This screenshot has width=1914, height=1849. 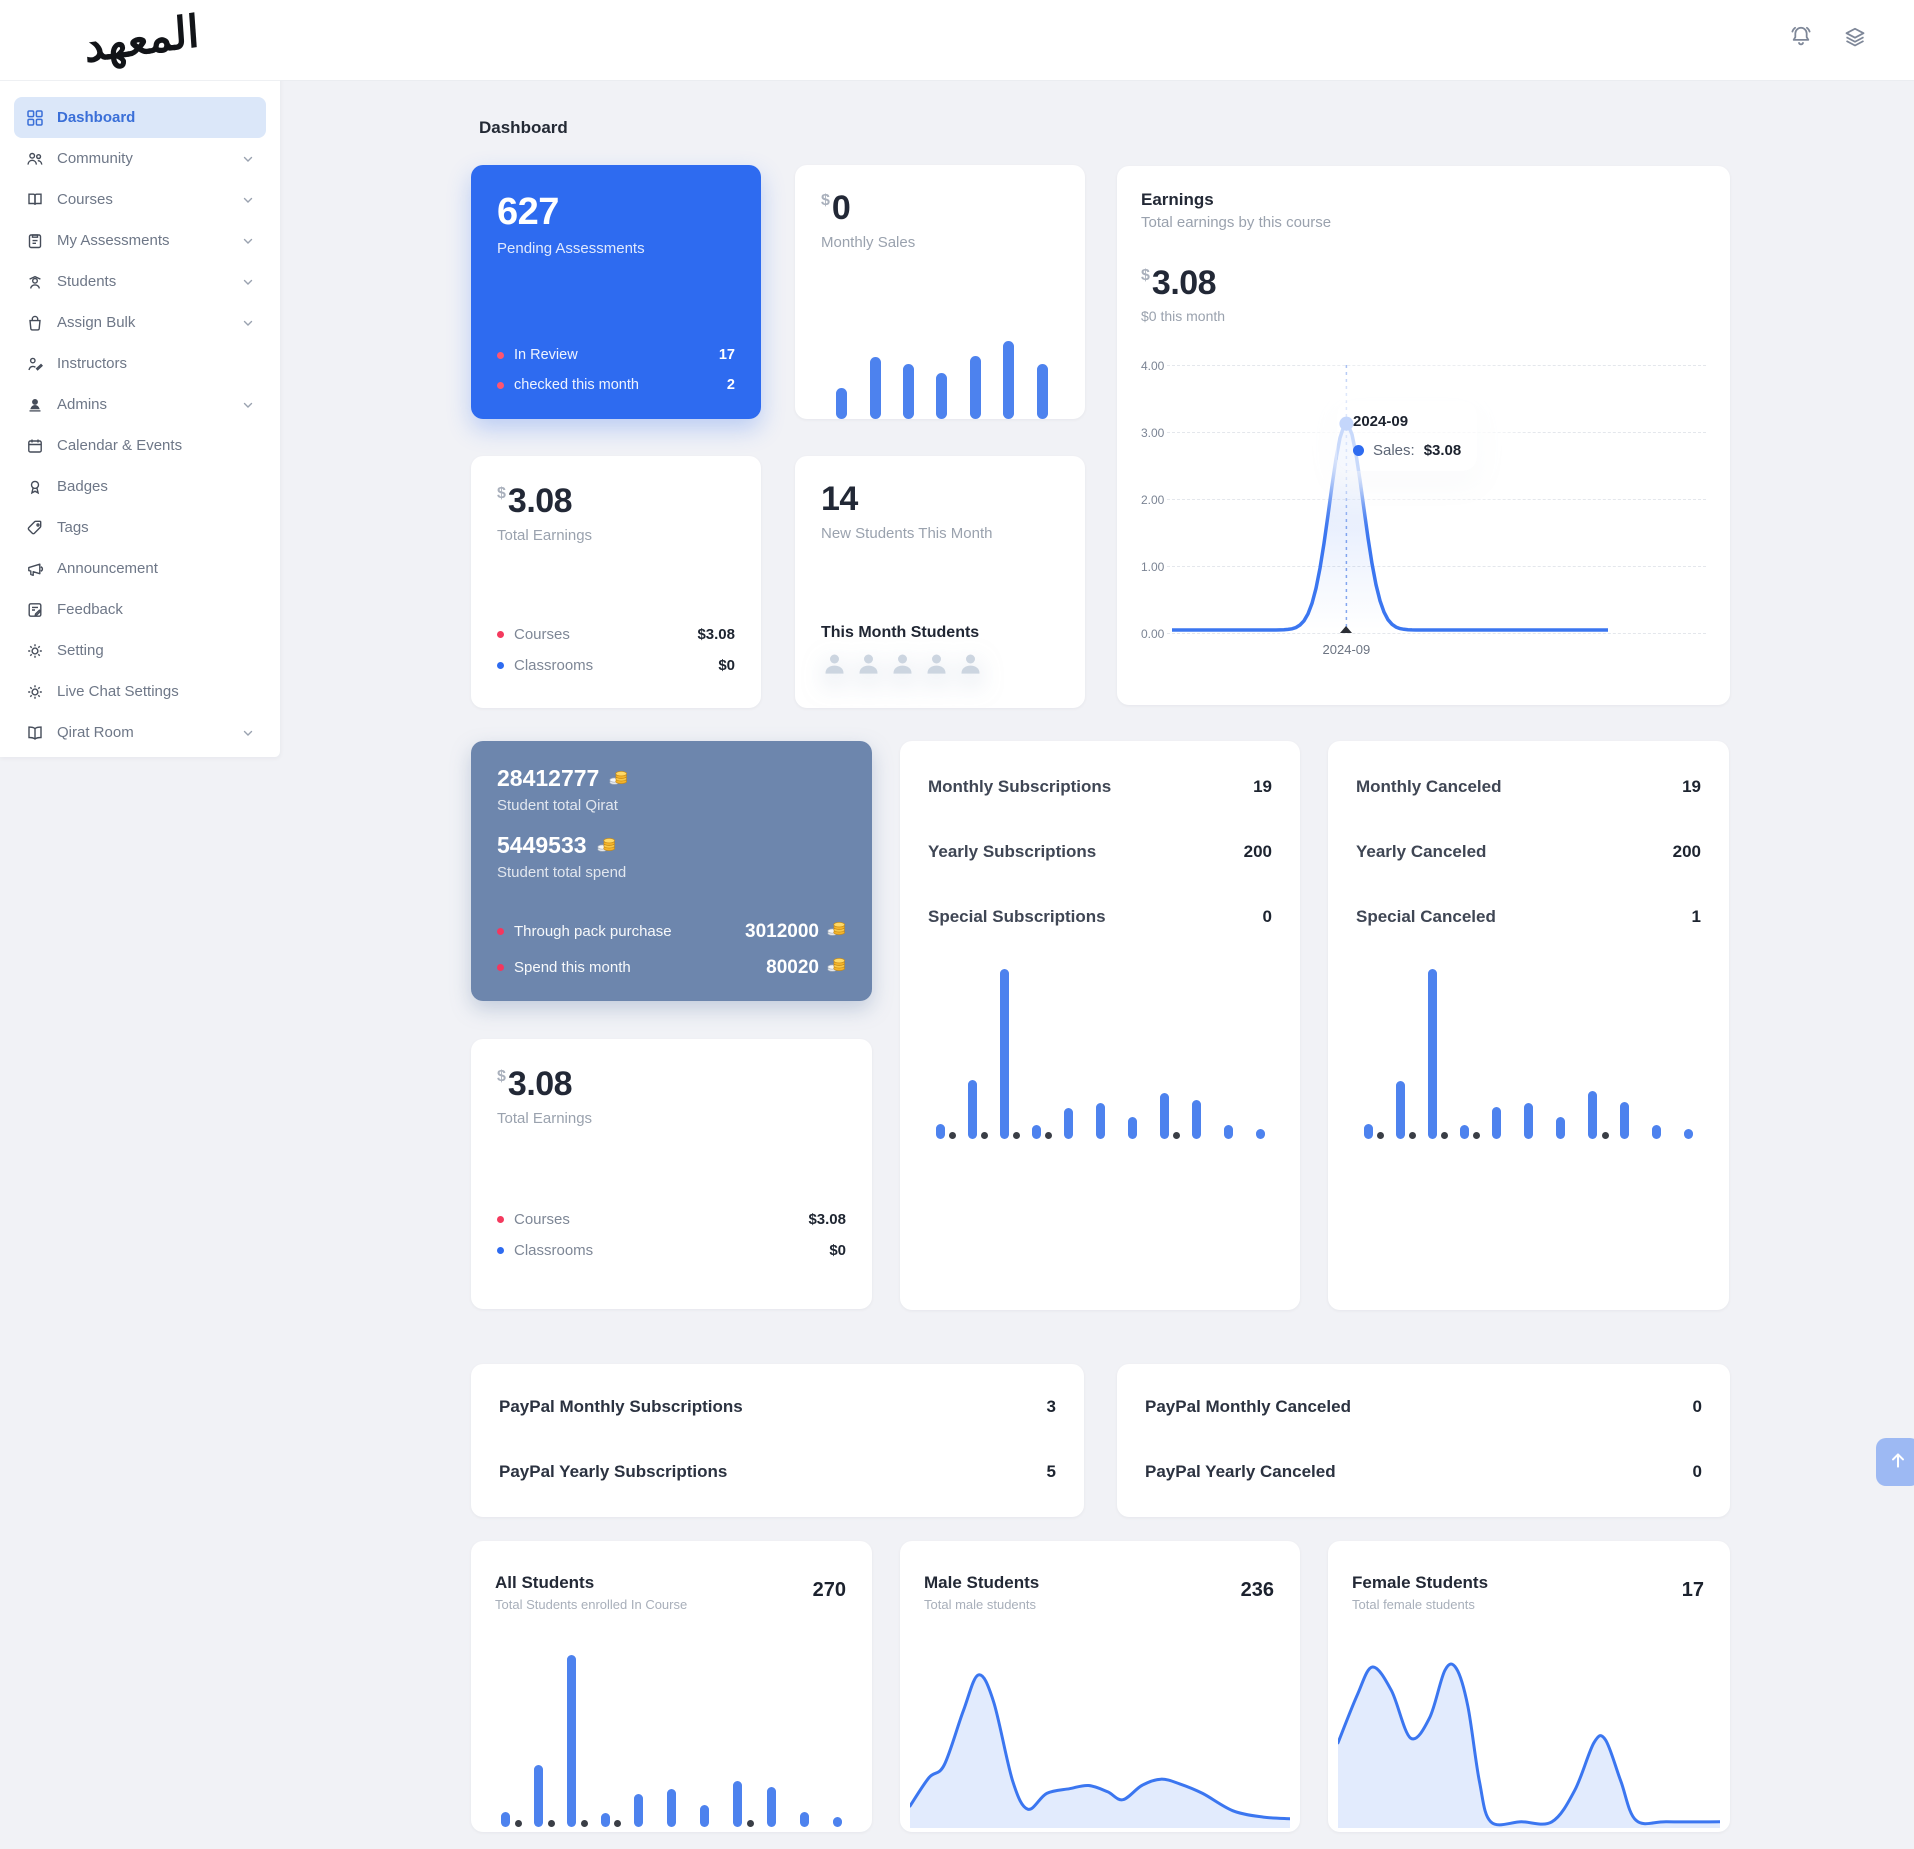 What do you see at coordinates (545, 535) in the screenshot?
I see `total-earnings-label: Total Earnings` at bounding box center [545, 535].